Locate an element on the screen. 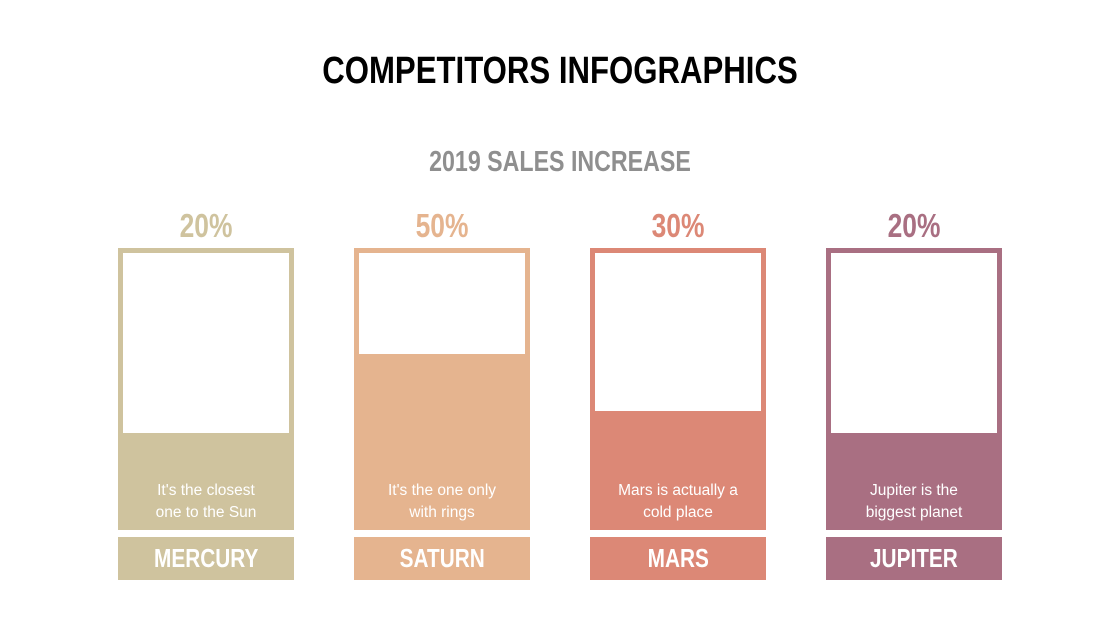  name-label: MARS is located at coordinates (678, 558).